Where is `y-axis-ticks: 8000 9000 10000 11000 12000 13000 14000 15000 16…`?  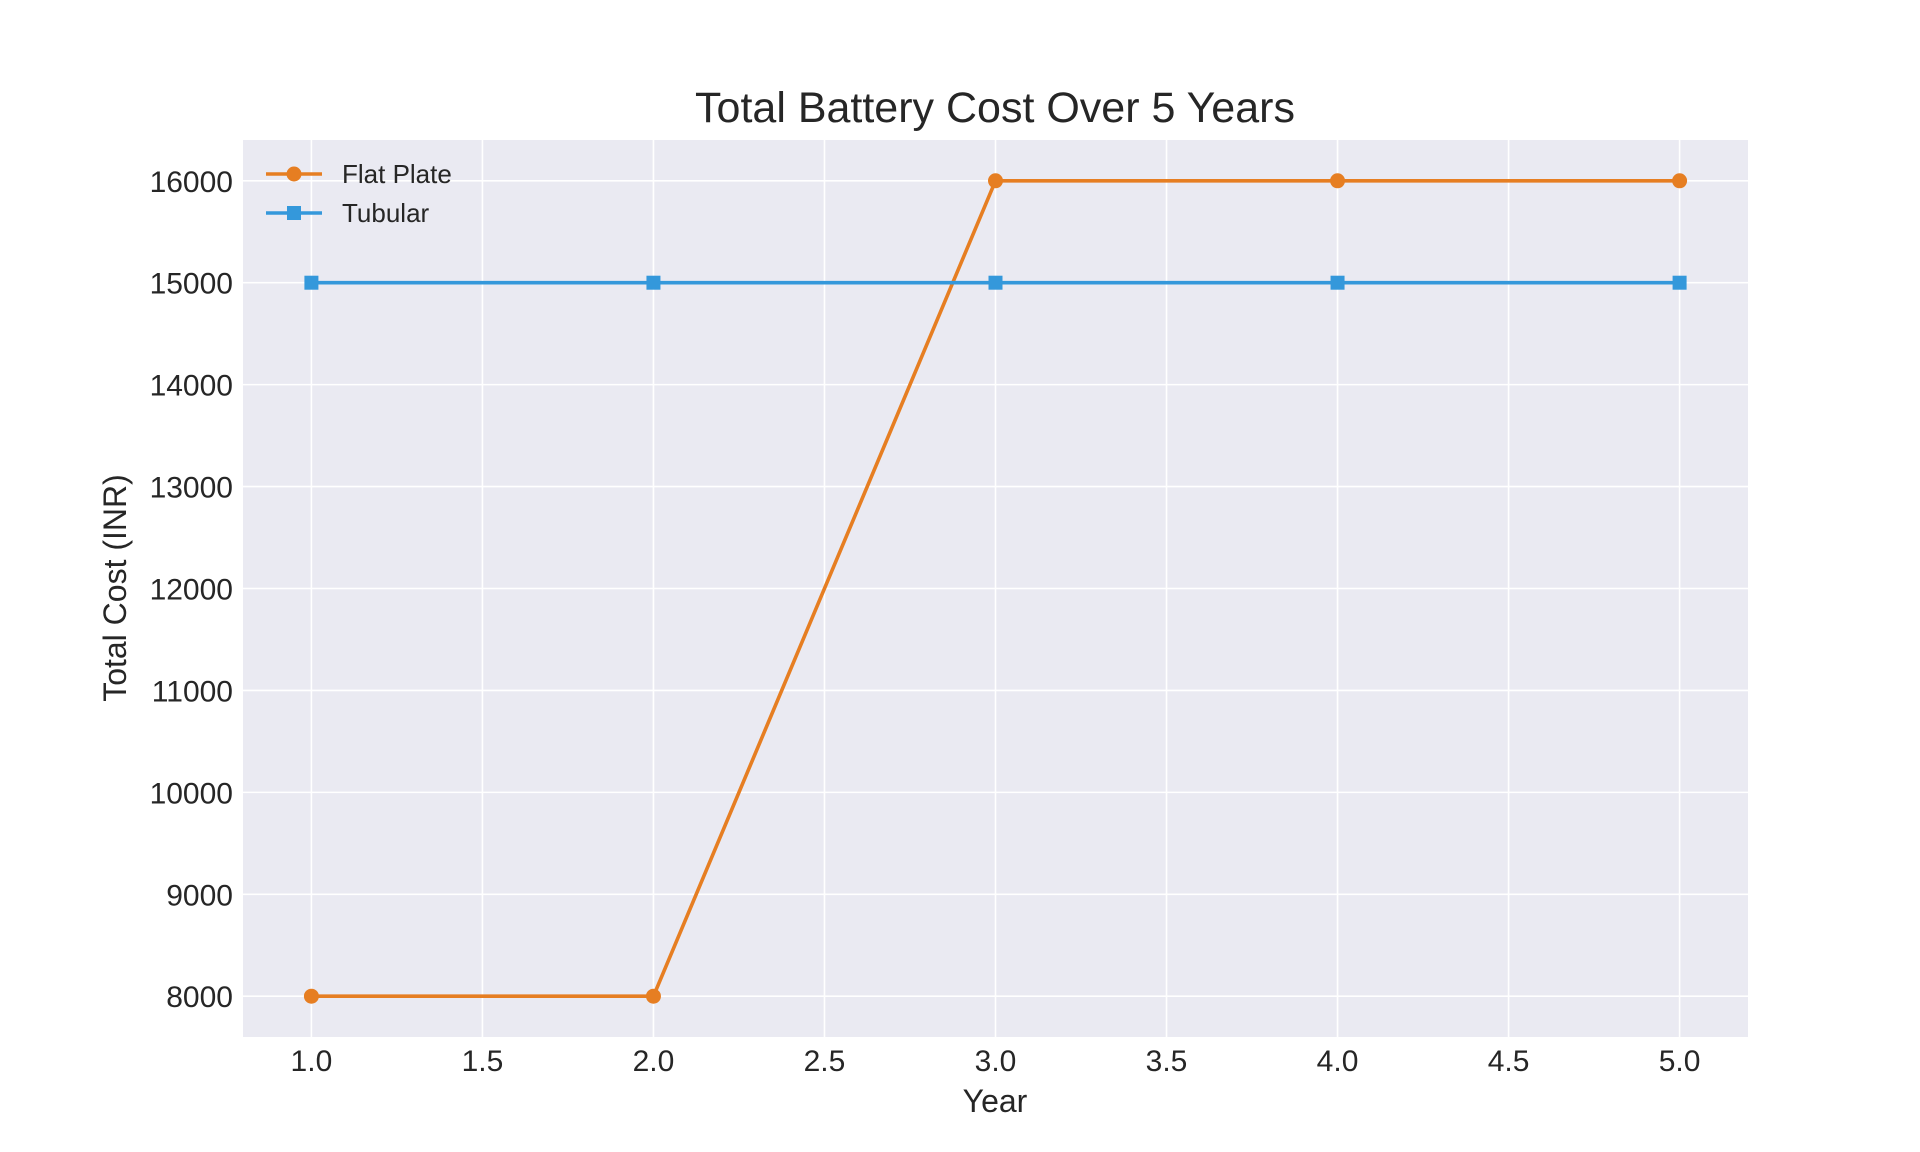 y-axis-ticks: 8000 9000 10000 11000 12000 13000 14000 15000 16… is located at coordinates (191, 590).